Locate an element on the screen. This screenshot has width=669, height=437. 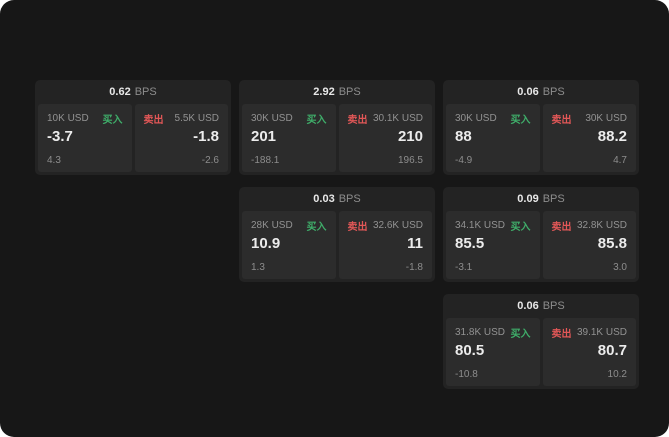
buy-delta: 1.3 is located at coordinates (258, 267).